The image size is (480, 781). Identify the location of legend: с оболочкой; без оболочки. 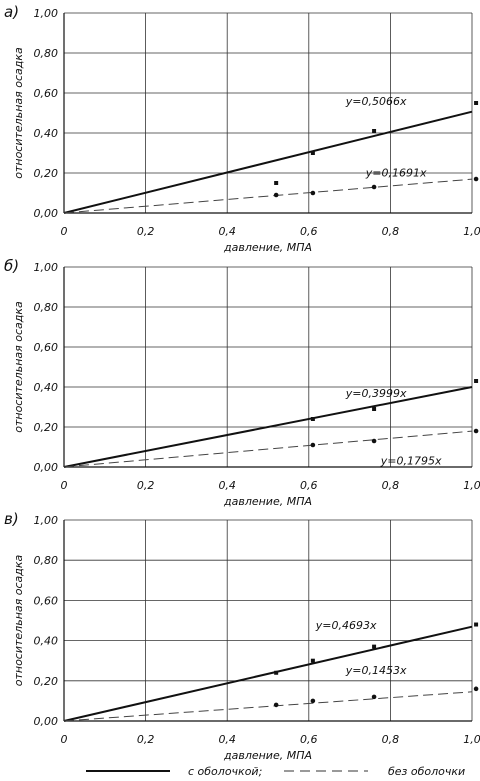
(275, 771).